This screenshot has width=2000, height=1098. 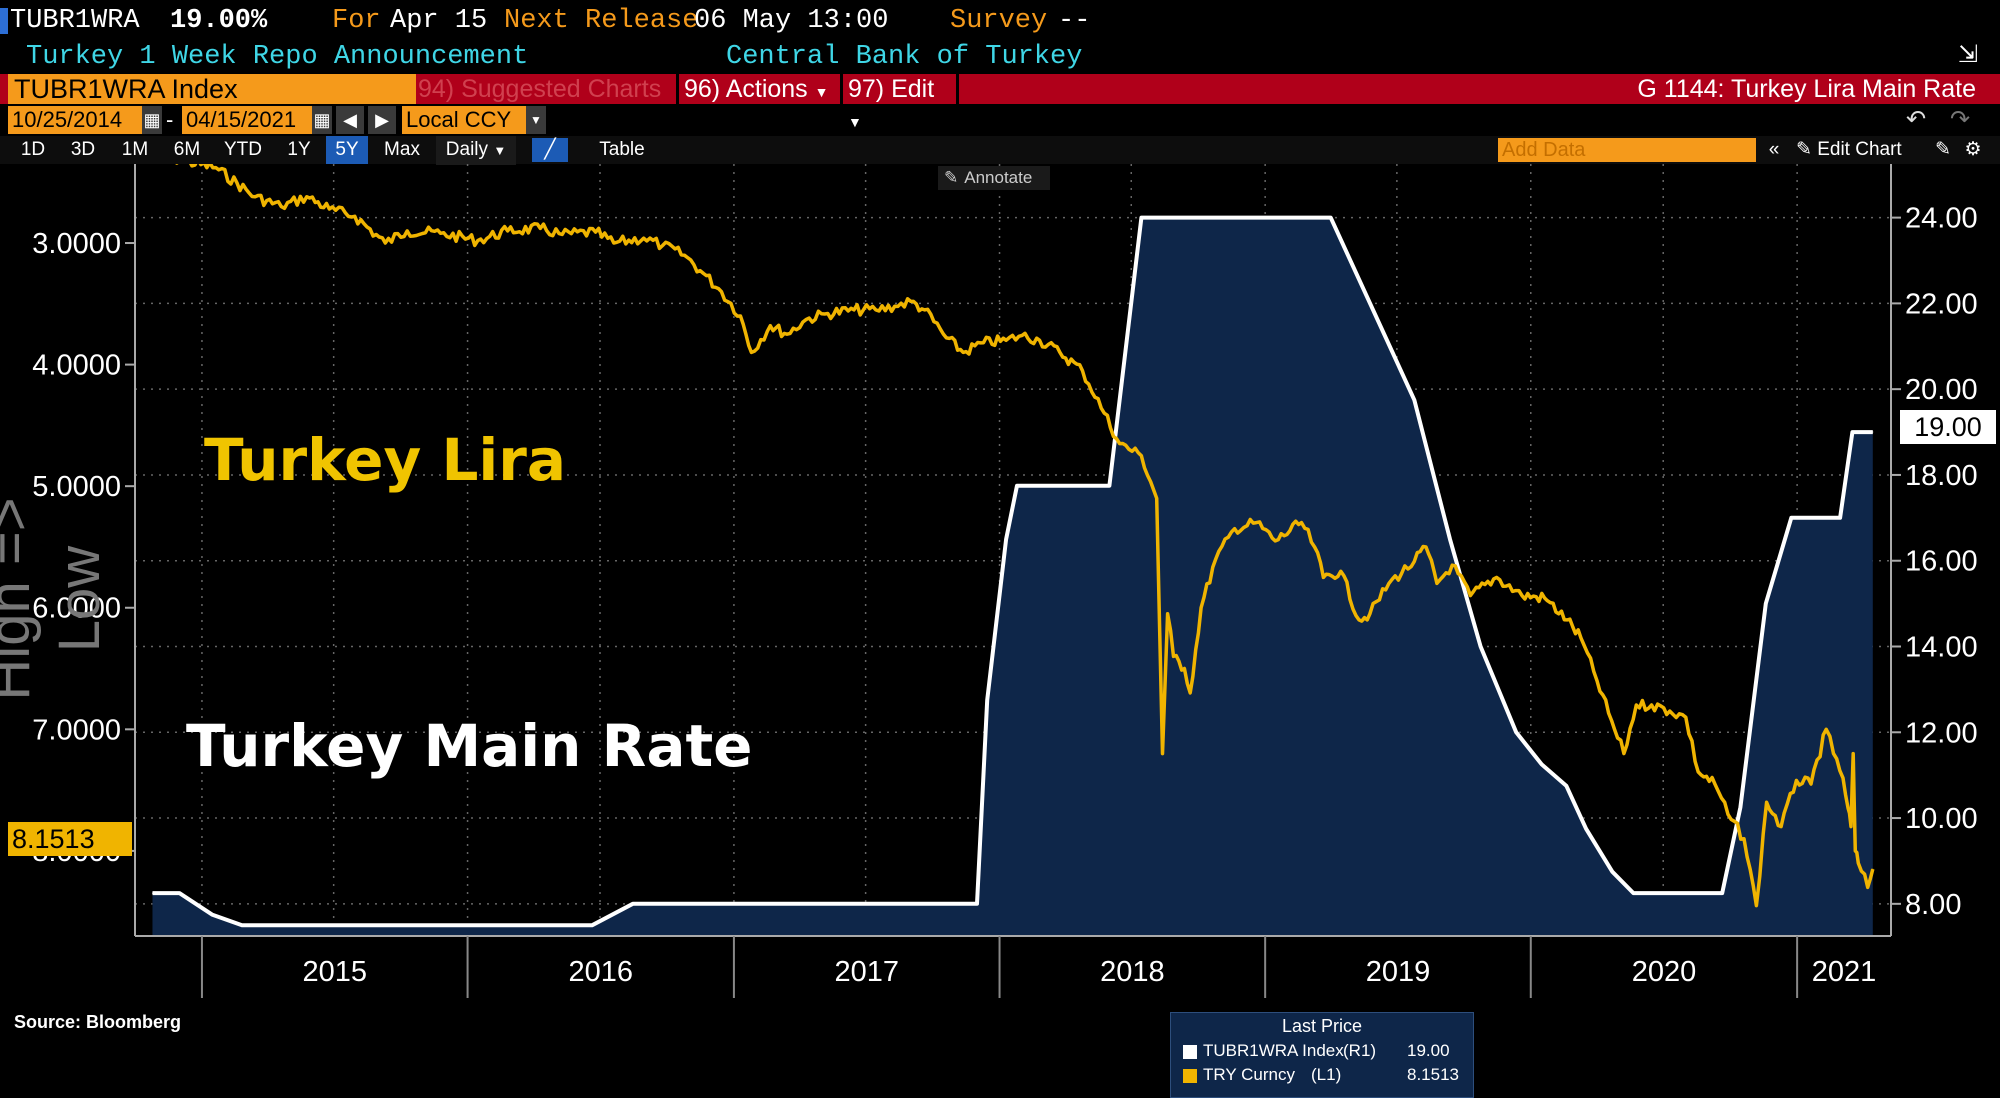 I want to click on chart-title-text: G 1144: Turkey Lira Main Rate, so click(x=1806, y=89).